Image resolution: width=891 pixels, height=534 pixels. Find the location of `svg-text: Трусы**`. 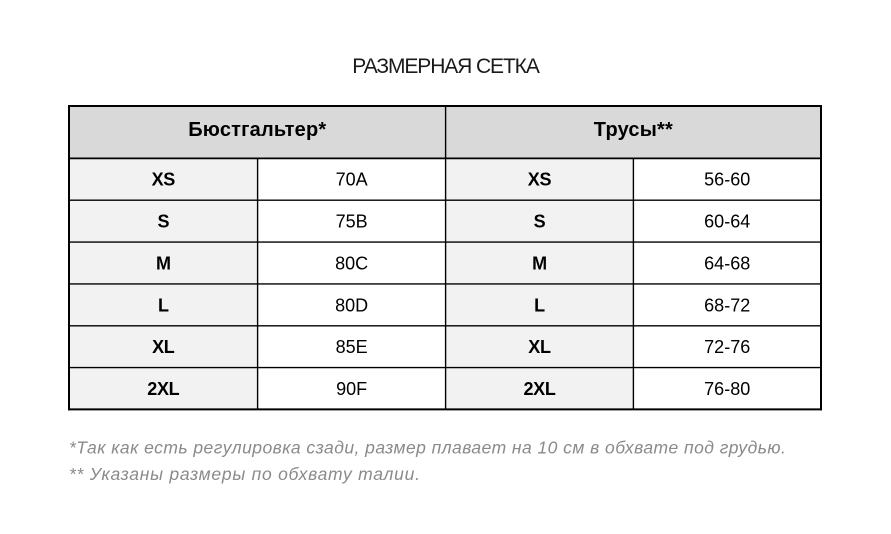

svg-text: Трусы** is located at coordinates (633, 130).